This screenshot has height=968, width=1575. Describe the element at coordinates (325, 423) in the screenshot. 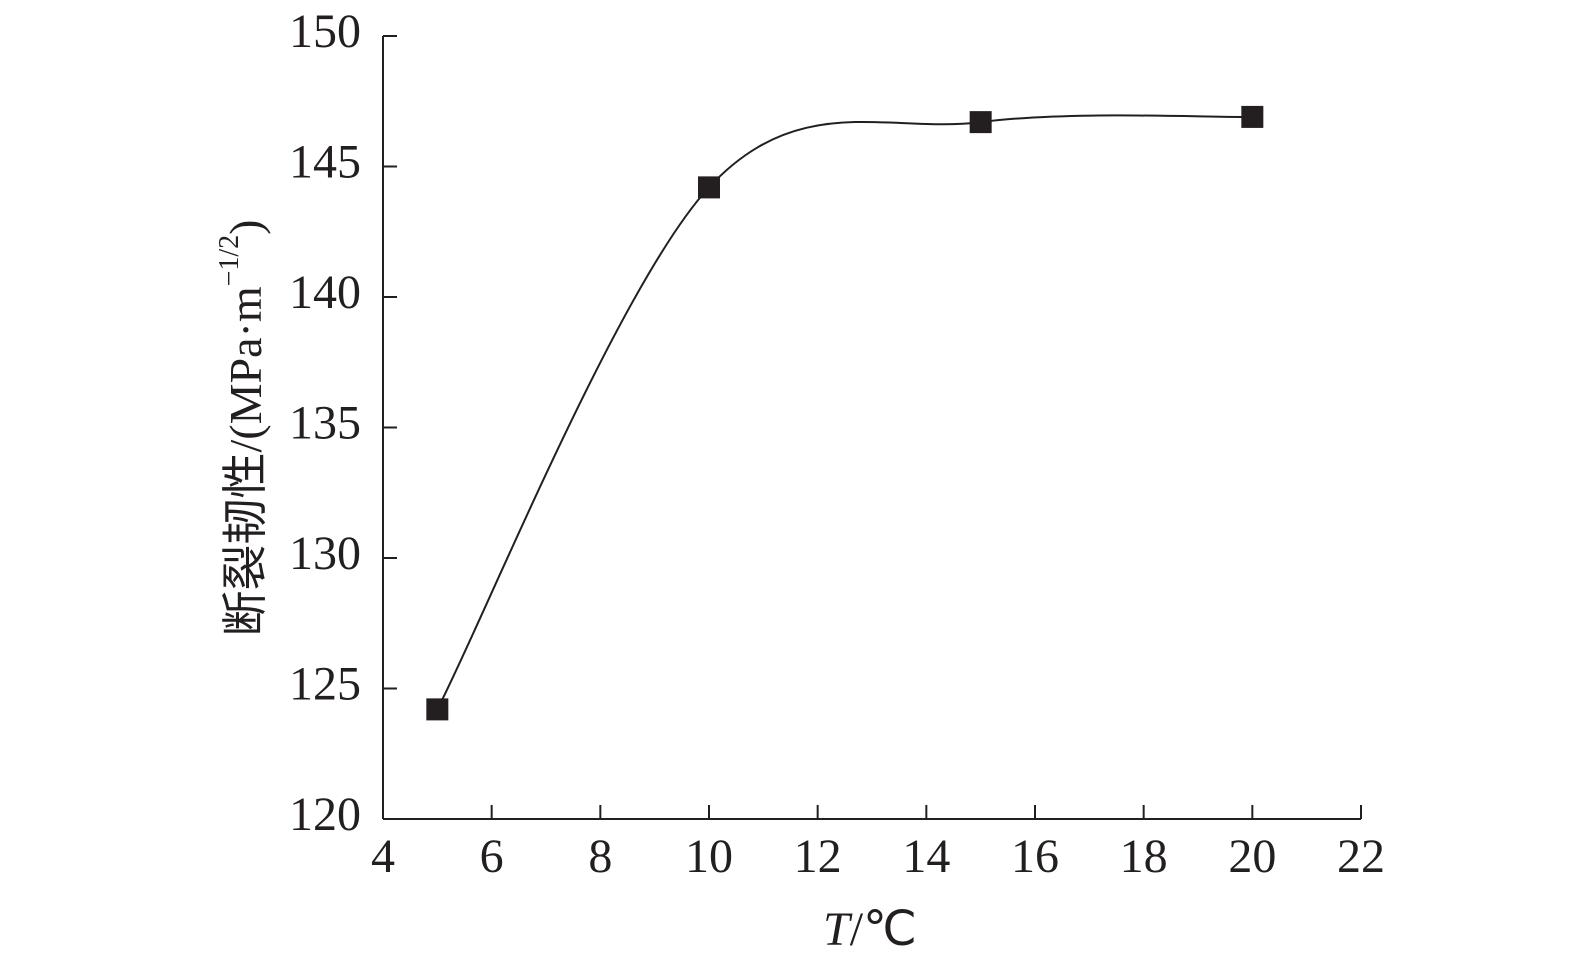

I see `y-tick-label: 135` at that location.